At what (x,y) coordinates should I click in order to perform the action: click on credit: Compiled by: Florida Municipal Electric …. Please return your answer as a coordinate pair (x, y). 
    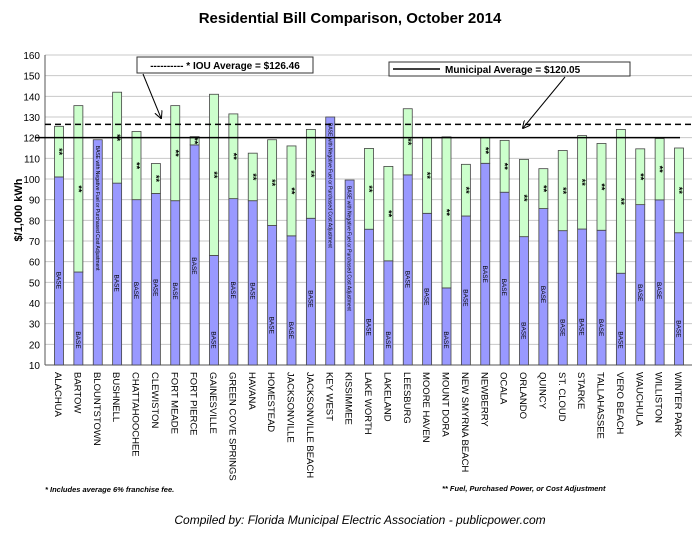
    Looking at the image, I should click on (359, 520).